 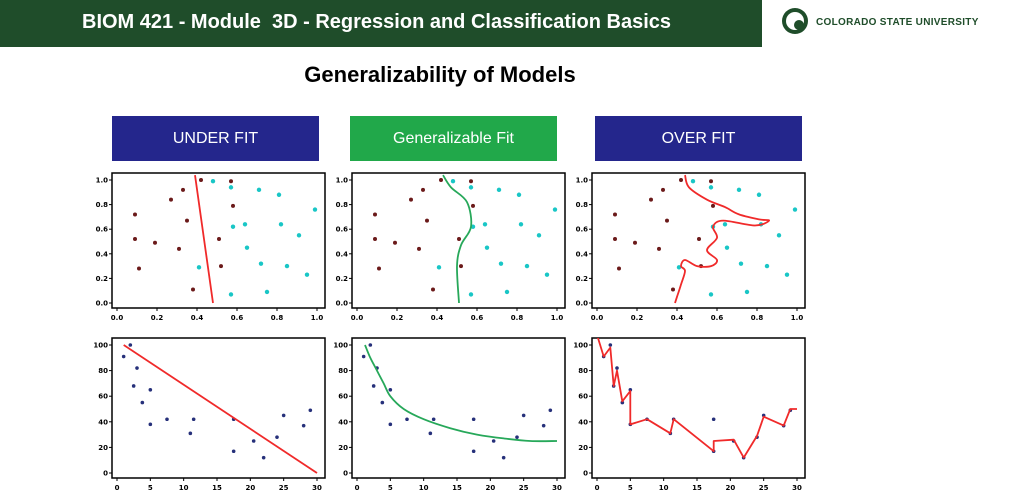 What do you see at coordinates (117, 488) in the screenshot?
I see `x-tick-label: 0` at bounding box center [117, 488].